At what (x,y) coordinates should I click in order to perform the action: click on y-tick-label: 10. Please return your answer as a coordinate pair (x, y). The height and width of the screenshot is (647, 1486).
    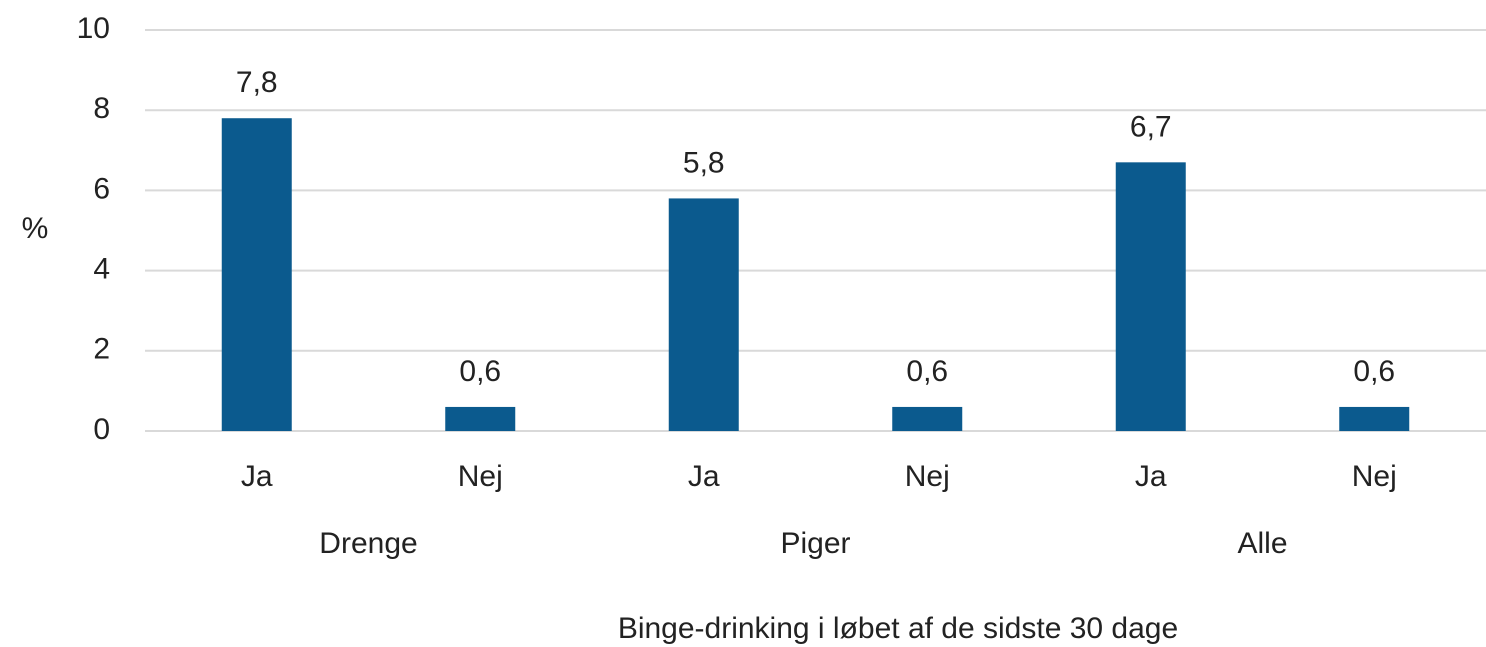
    Looking at the image, I should click on (93, 28).